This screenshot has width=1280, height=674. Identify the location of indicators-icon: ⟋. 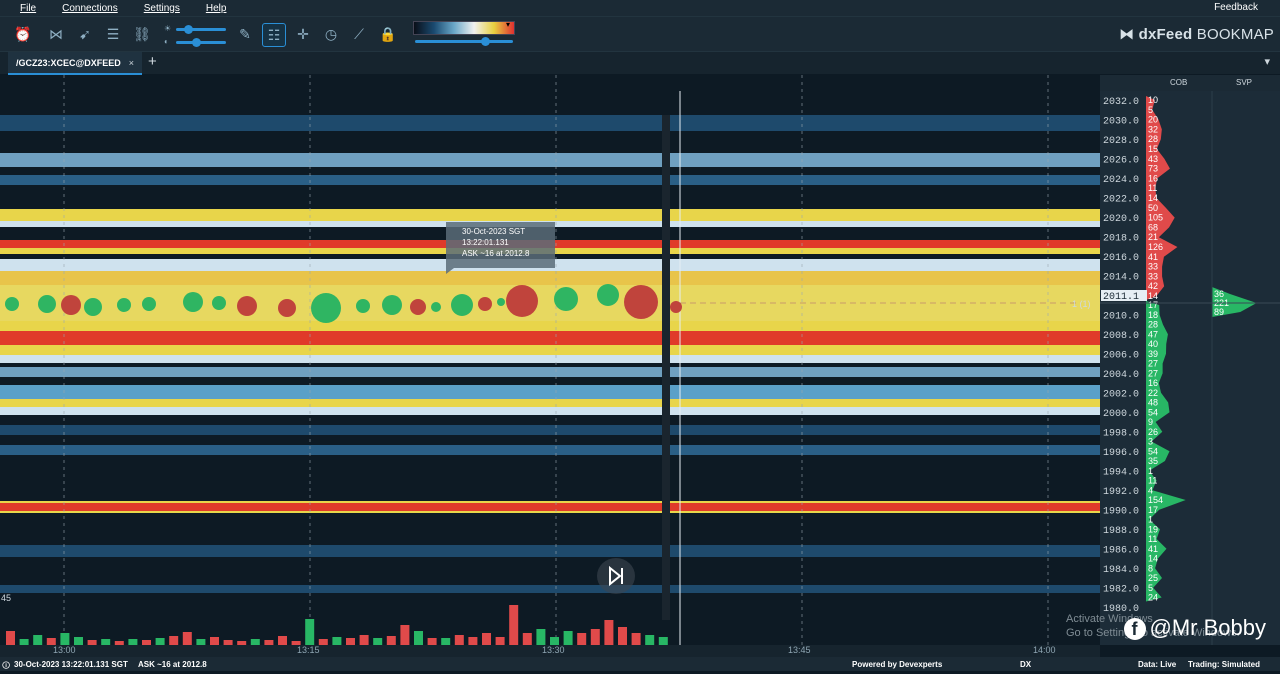
(359, 33).